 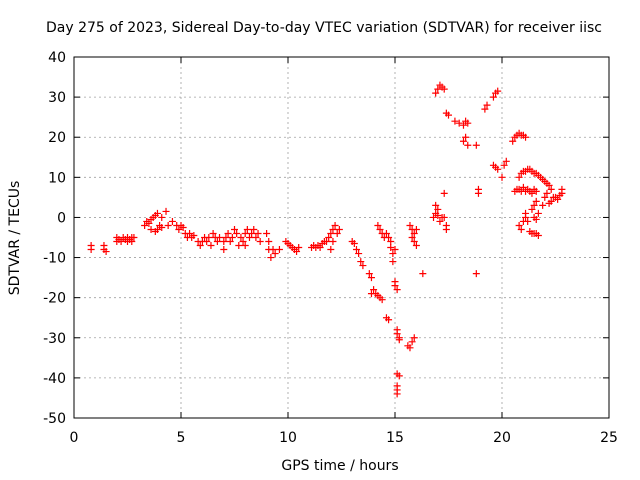 I want to click on x-tick-label: 15, so click(x=395, y=438).